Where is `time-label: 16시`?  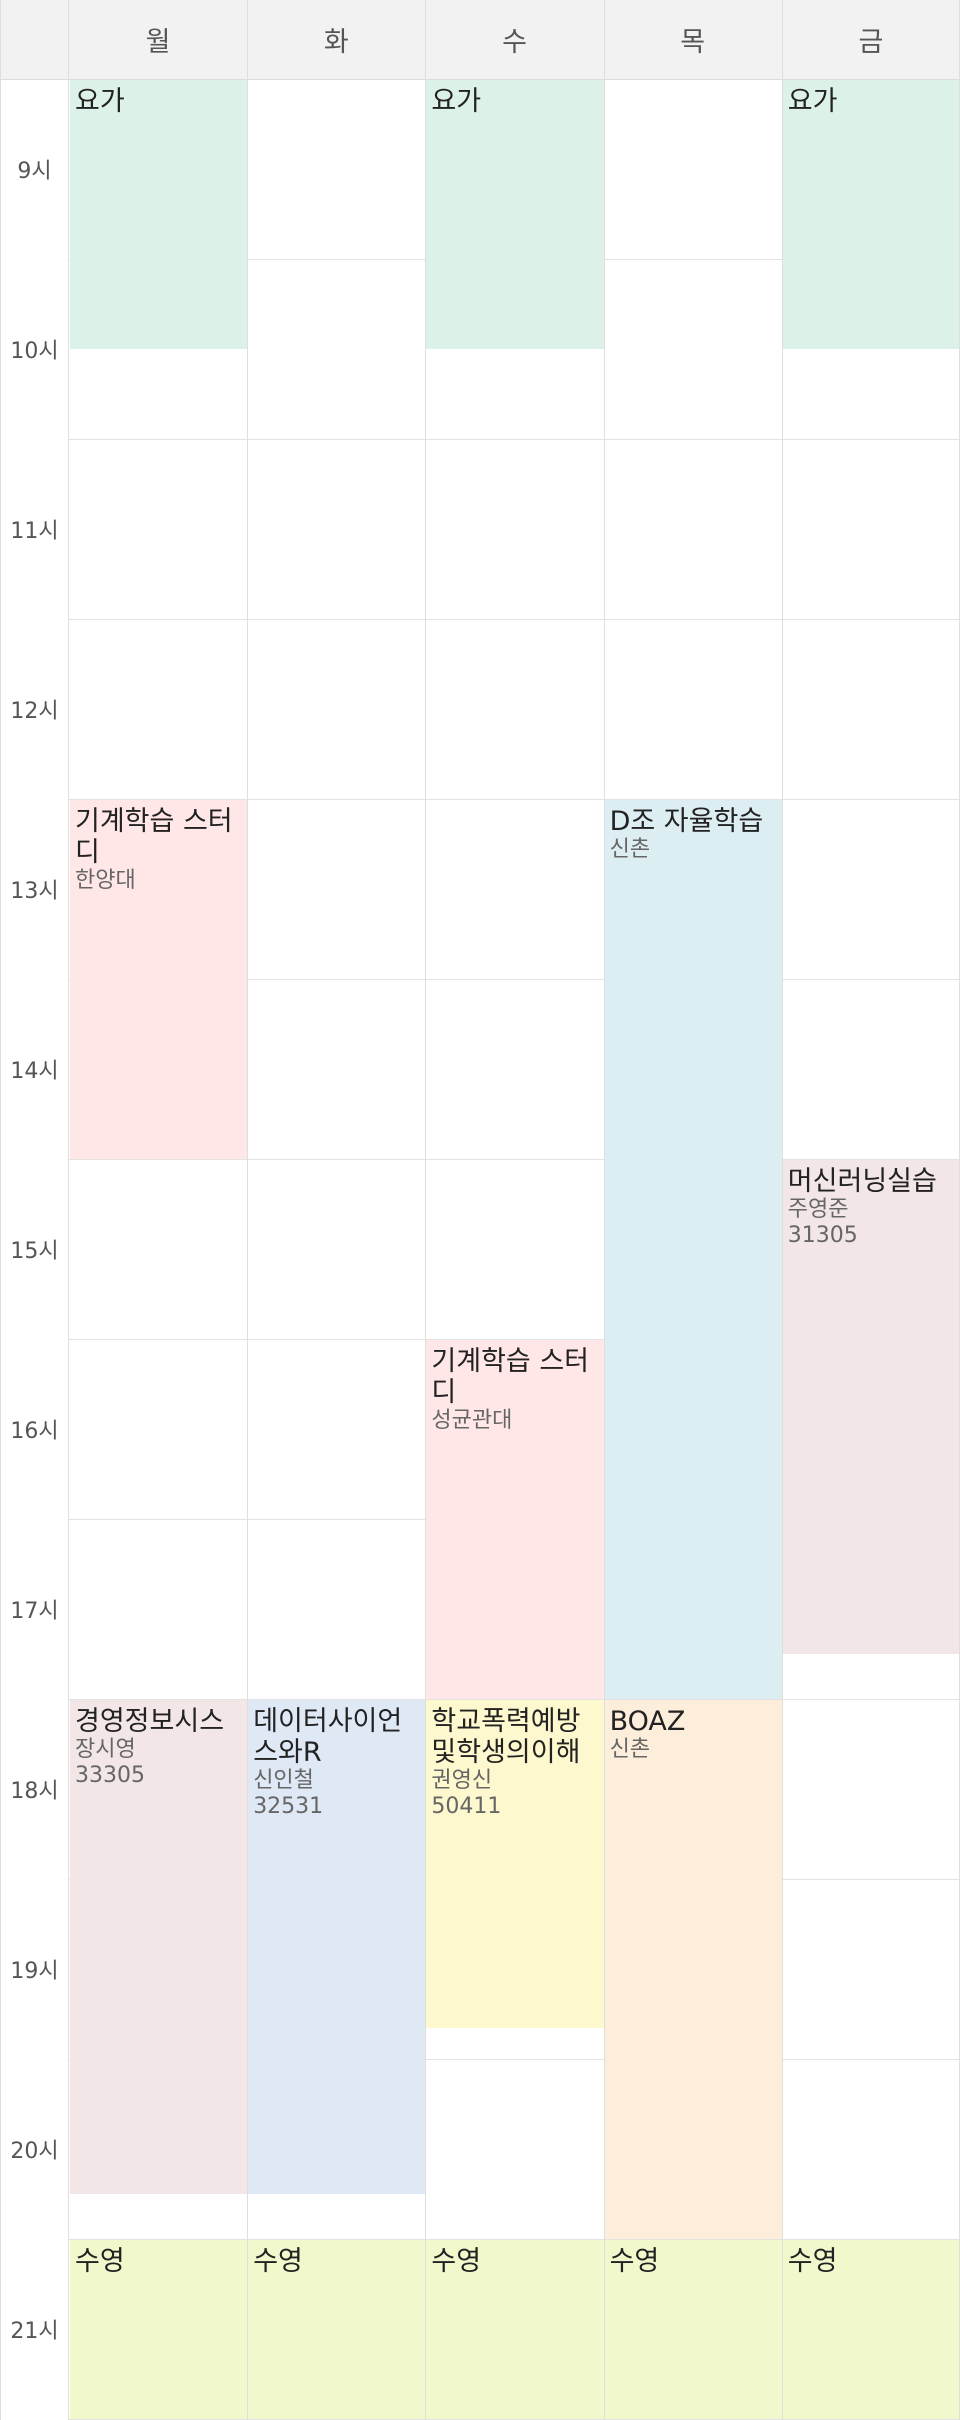 time-label: 16시 is located at coordinates (34, 1431).